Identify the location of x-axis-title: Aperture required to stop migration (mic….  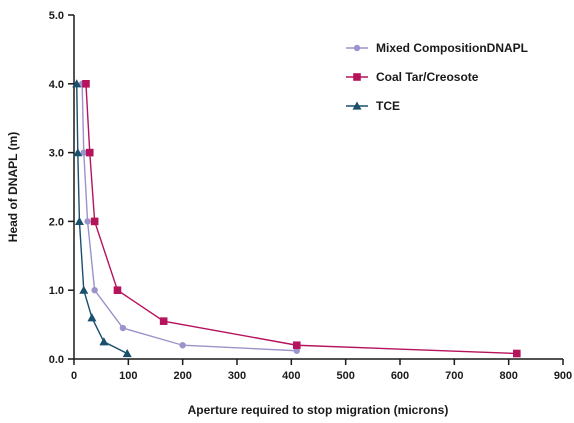
(318, 410).